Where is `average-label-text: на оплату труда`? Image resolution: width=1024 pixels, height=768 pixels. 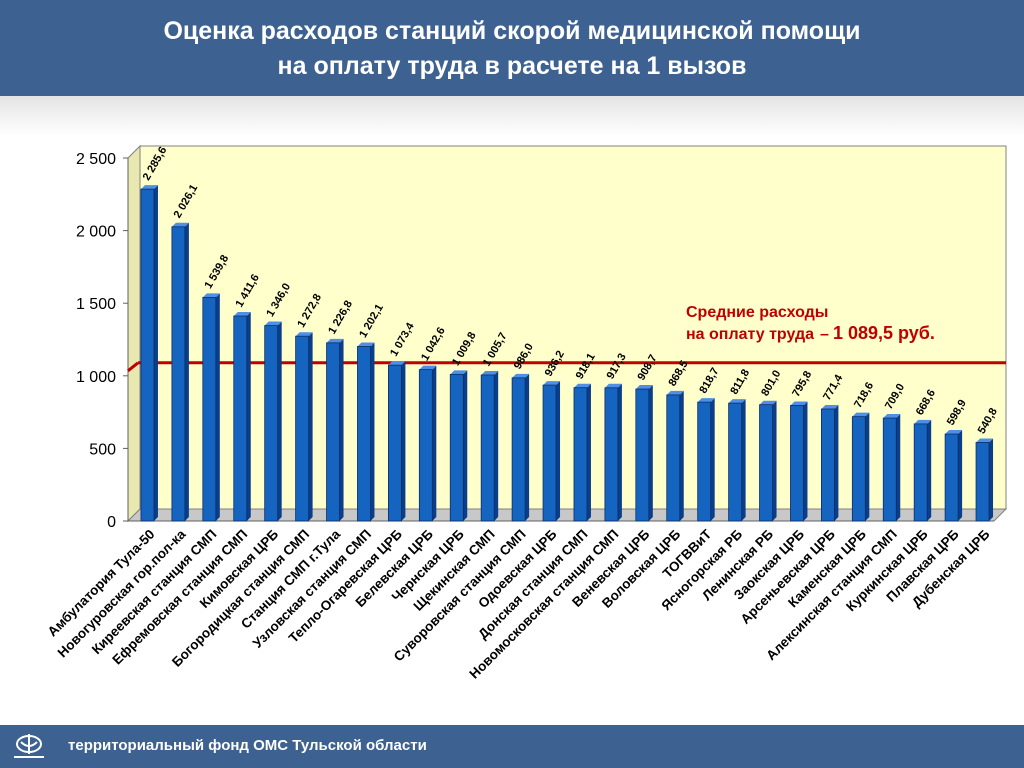 average-label-text: на оплату труда is located at coordinates (750, 334).